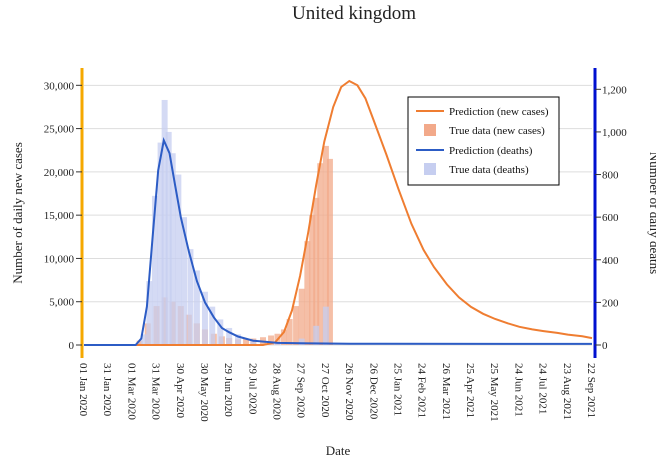 The height and width of the screenshot is (464, 656). What do you see at coordinates (499, 112) in the screenshot?
I see `legend-label-prediction-cases: Prediction (new cases)` at bounding box center [499, 112].